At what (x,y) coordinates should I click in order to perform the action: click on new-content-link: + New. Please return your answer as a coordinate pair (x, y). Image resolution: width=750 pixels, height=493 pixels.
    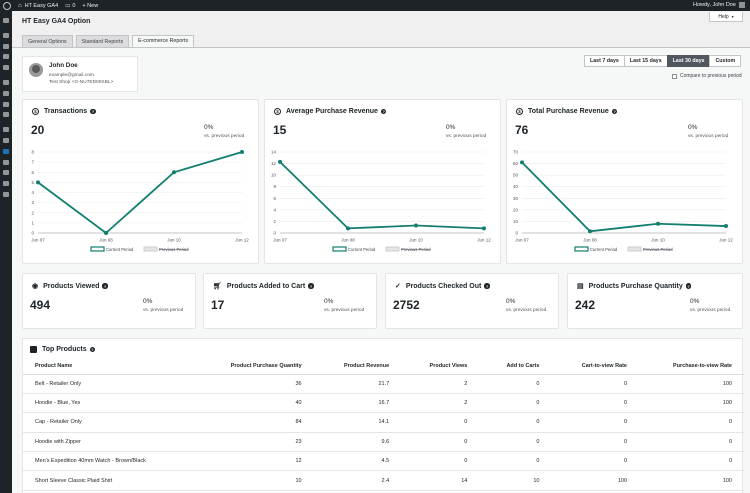
    Looking at the image, I should click on (90, 5).